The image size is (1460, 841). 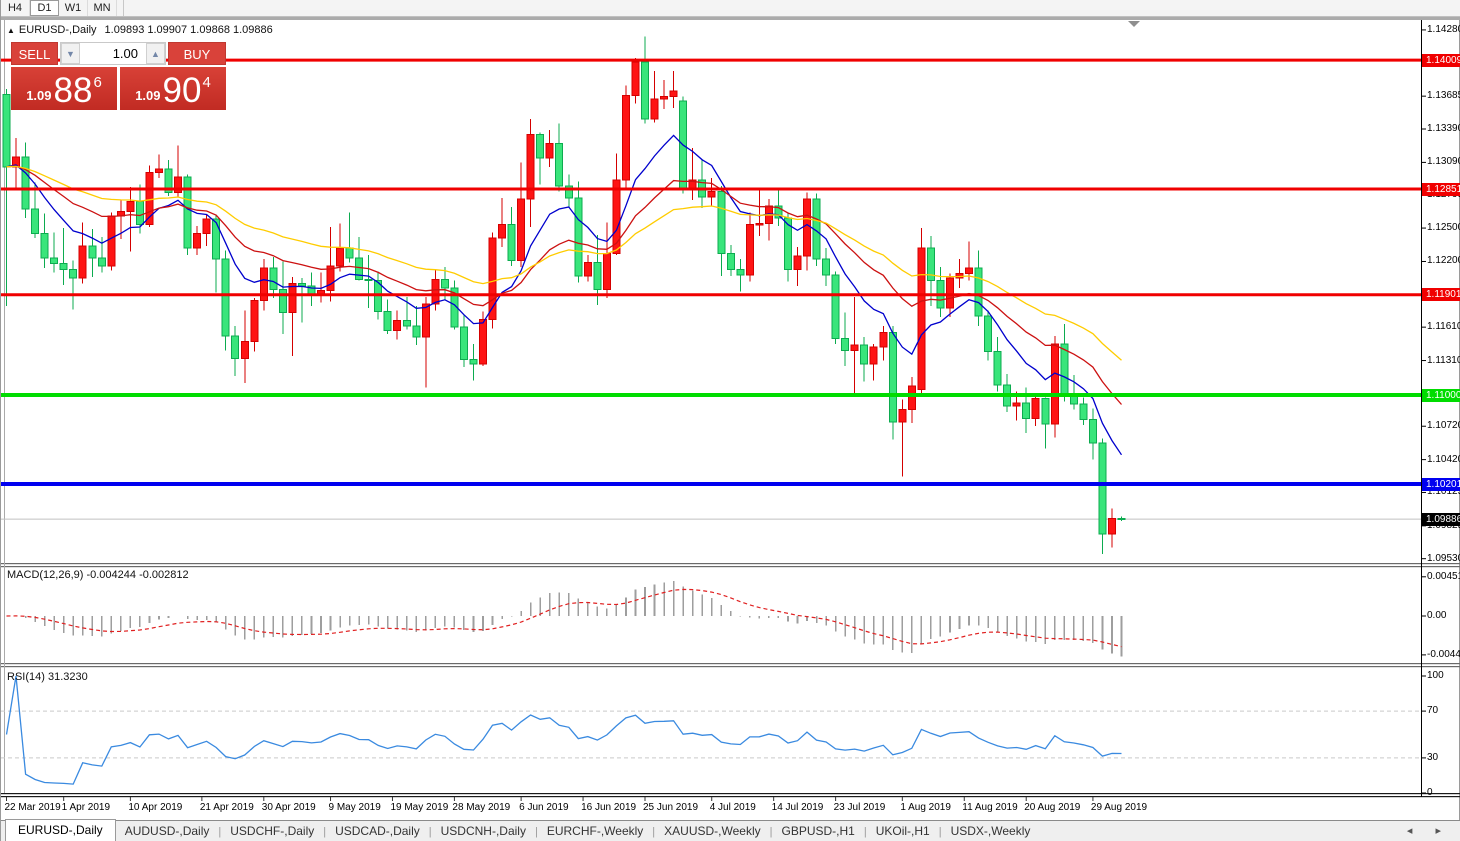 What do you see at coordinates (123, 8) in the screenshot?
I see `toolbar-separator` at bounding box center [123, 8].